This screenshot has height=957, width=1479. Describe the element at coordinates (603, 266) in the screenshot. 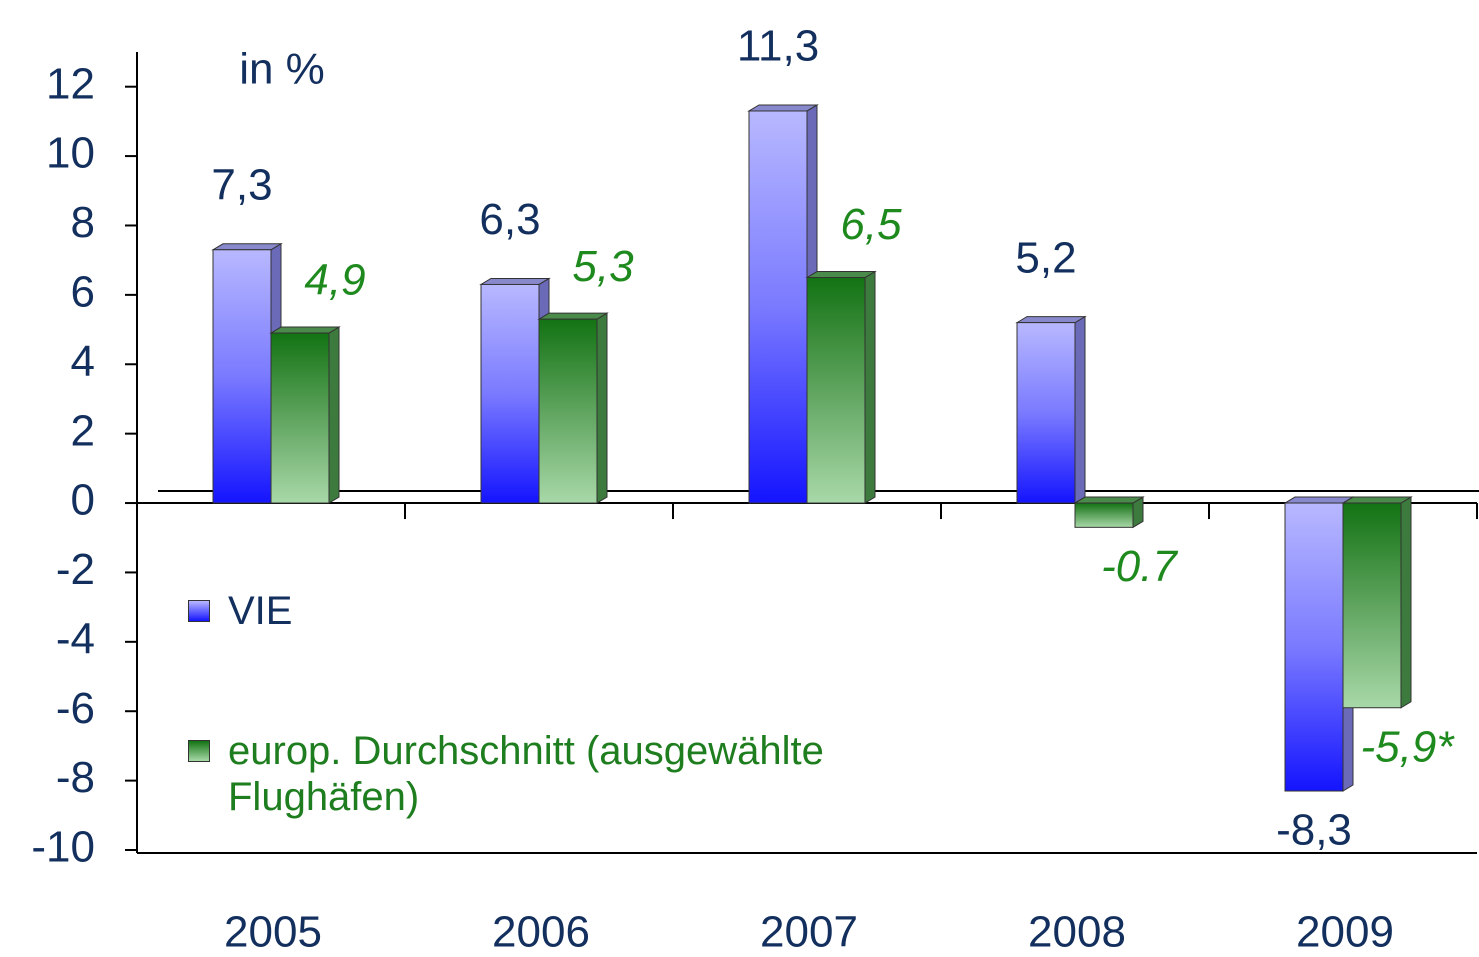

I see `value-label: 5,3` at that location.